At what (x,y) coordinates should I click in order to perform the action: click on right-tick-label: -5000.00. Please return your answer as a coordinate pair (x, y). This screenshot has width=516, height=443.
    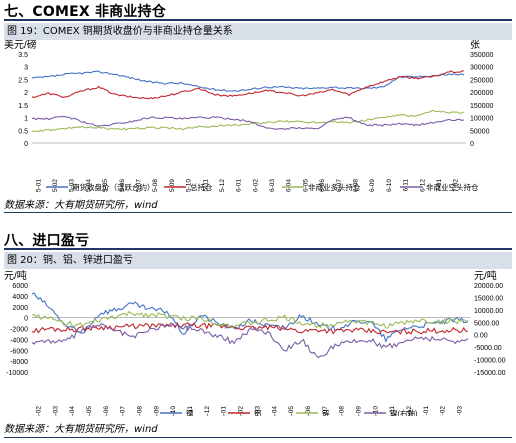
    Looking at the image, I should click on (488, 348).